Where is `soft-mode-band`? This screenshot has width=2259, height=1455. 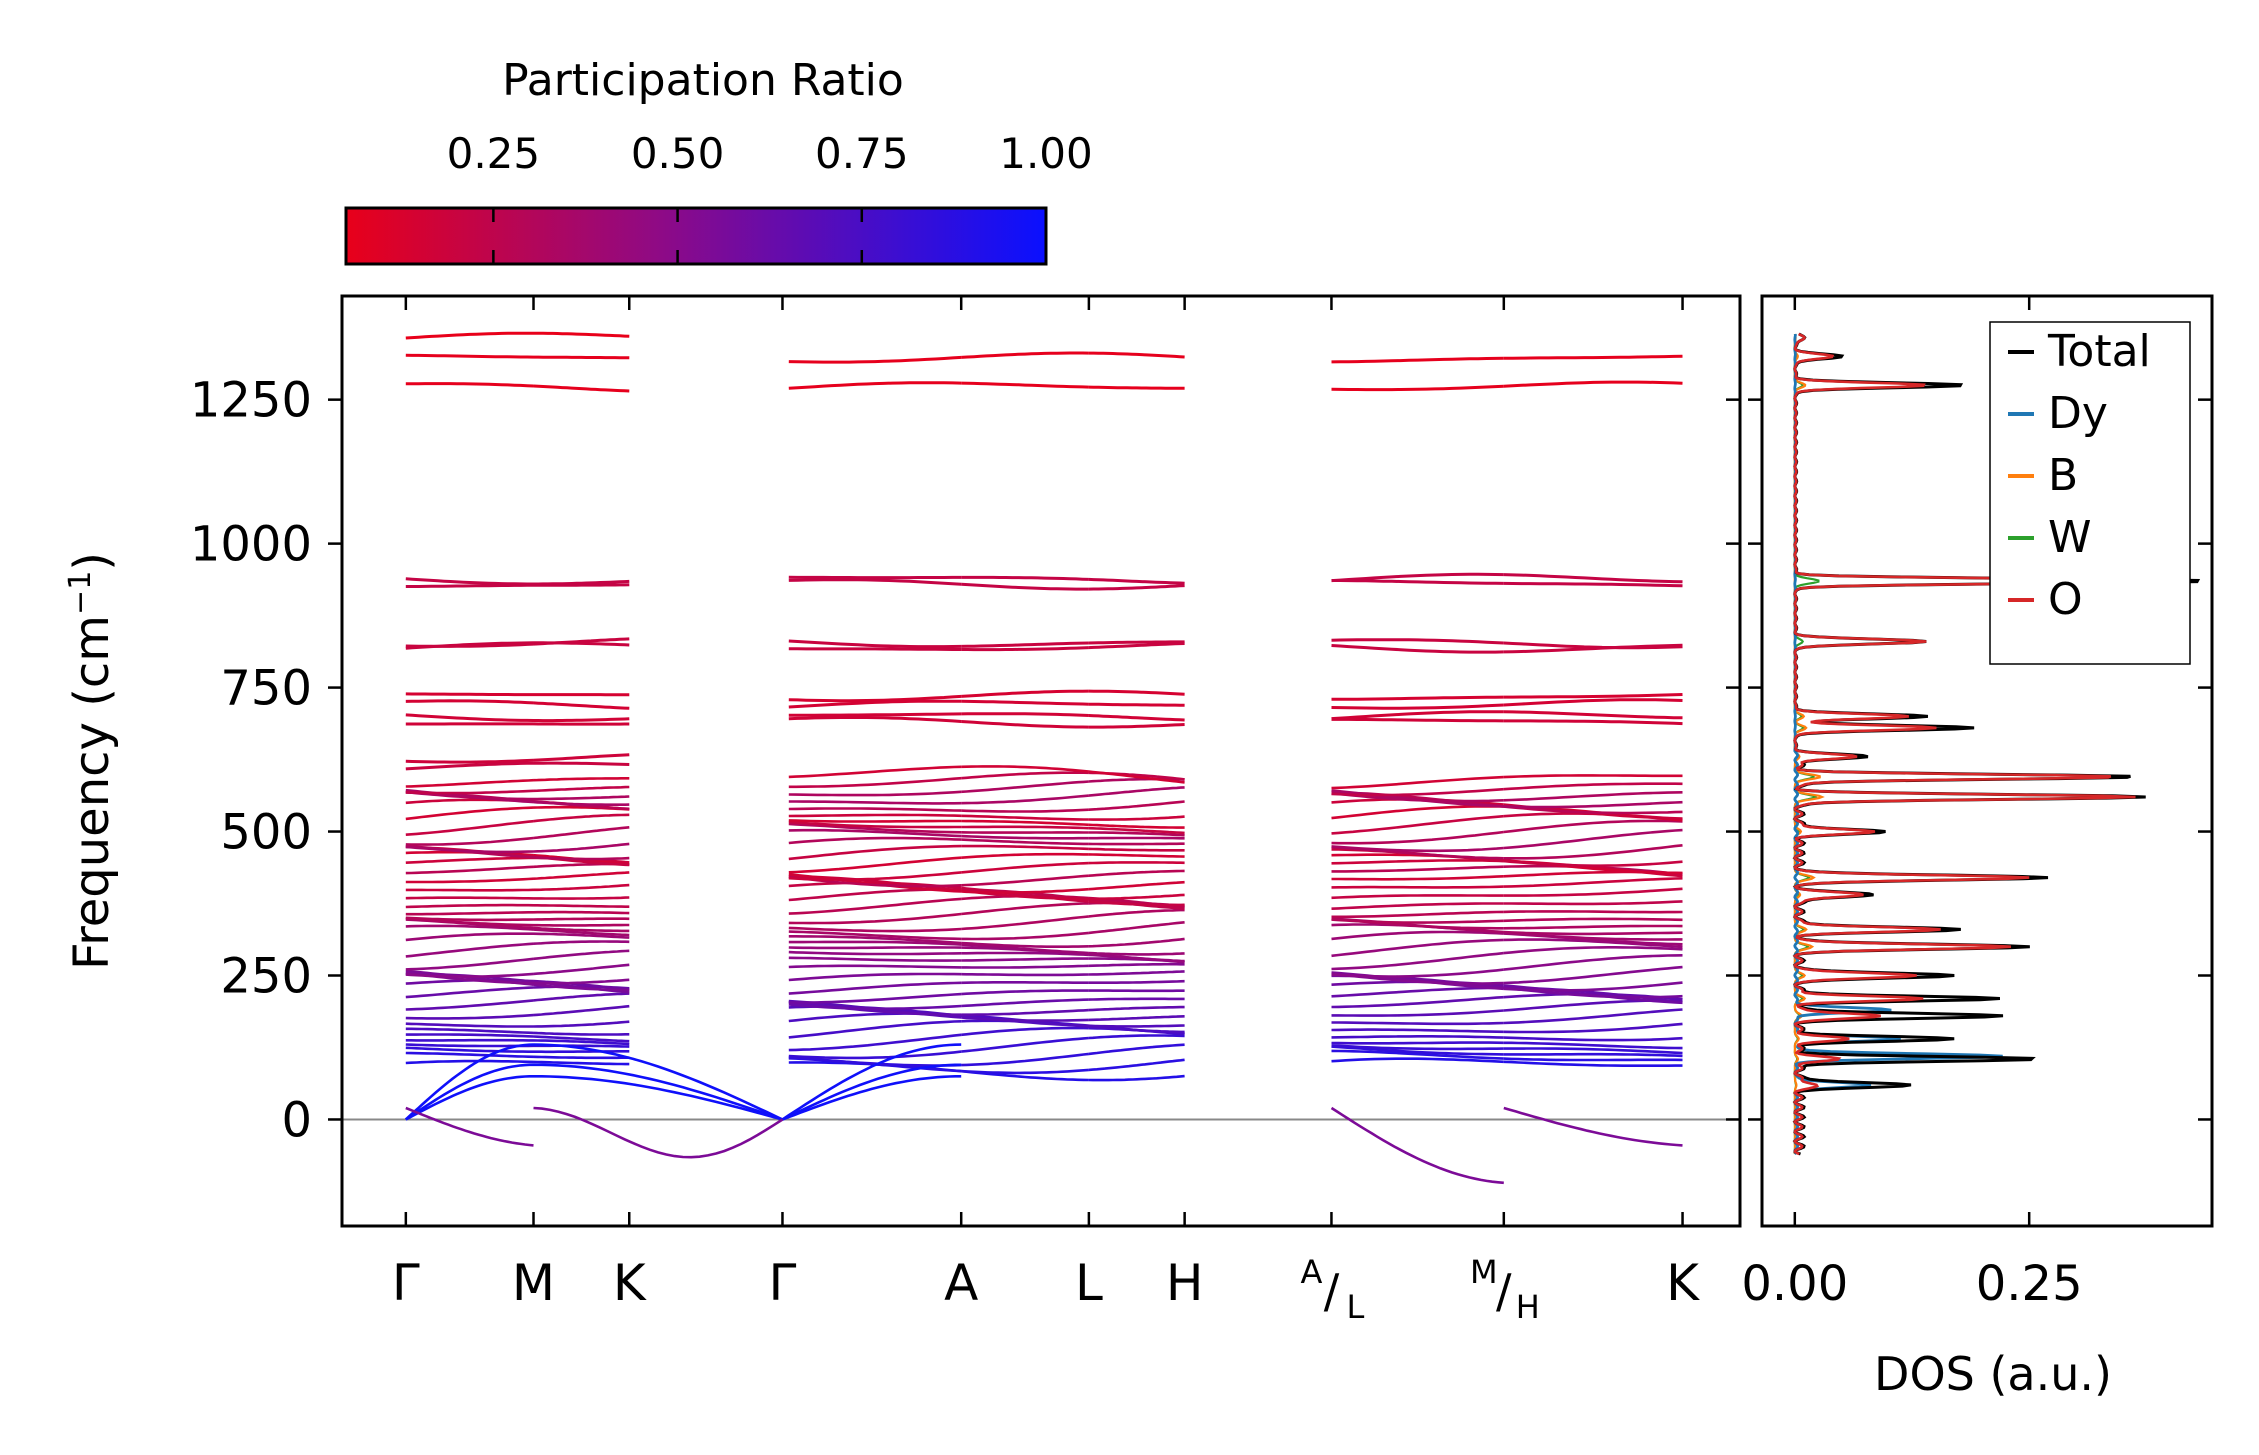
soft-mode-band is located at coordinates (1417, 1145).